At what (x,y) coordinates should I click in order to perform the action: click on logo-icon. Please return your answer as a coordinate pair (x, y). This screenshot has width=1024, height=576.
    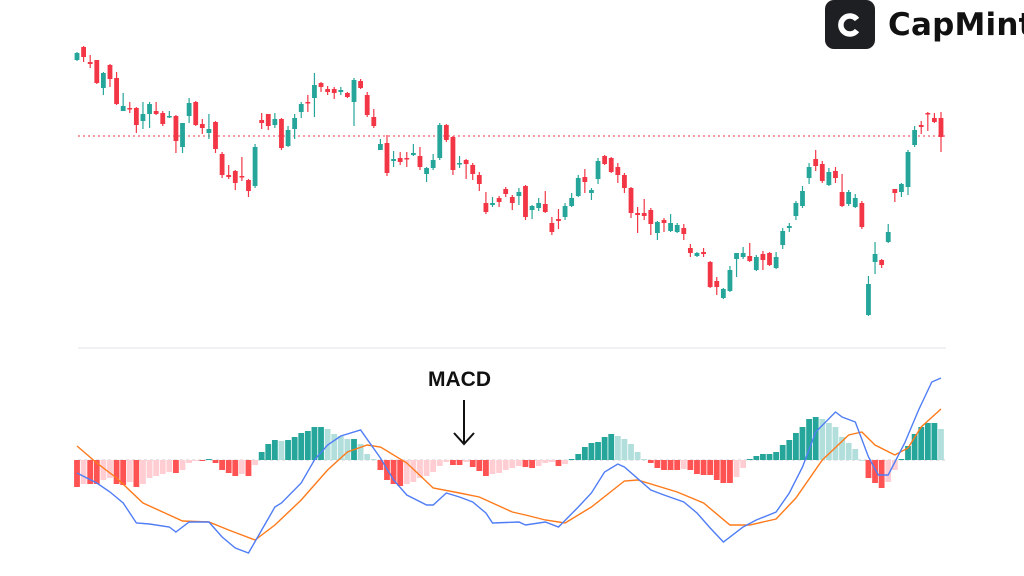
    Looking at the image, I should click on (850, 24).